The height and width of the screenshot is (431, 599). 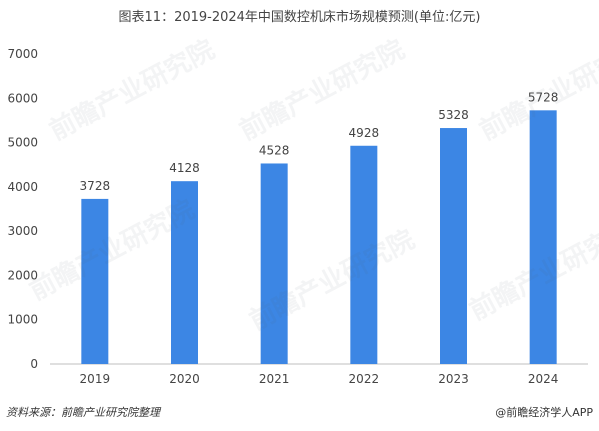 What do you see at coordinates (22, 98) in the screenshot?
I see `y-tick-label: 6000` at bounding box center [22, 98].